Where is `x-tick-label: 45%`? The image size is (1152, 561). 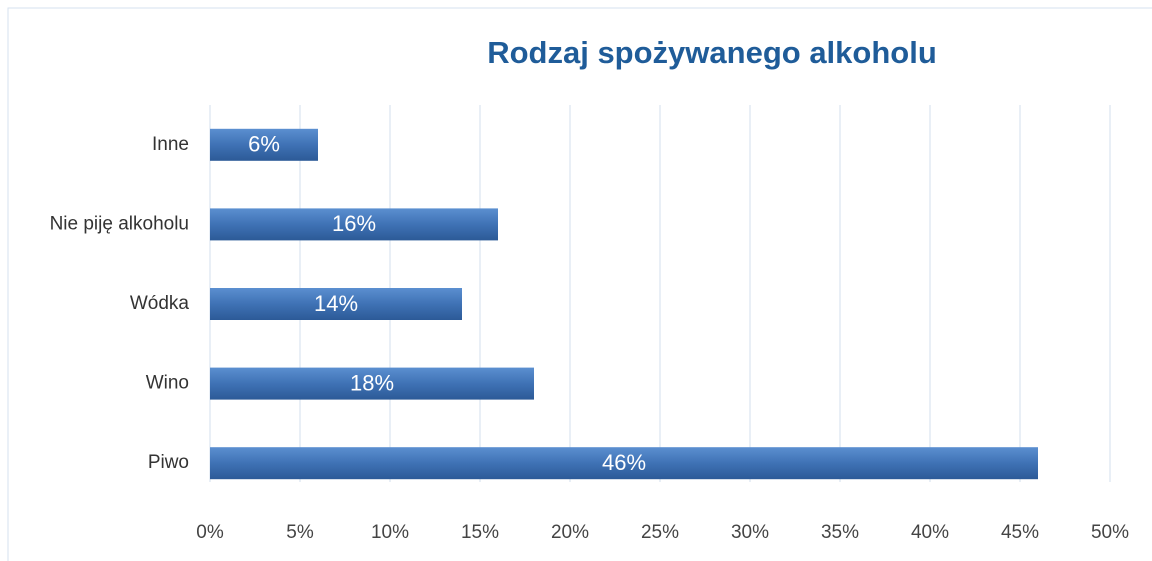
x-tick-label: 45% is located at coordinates (1020, 532).